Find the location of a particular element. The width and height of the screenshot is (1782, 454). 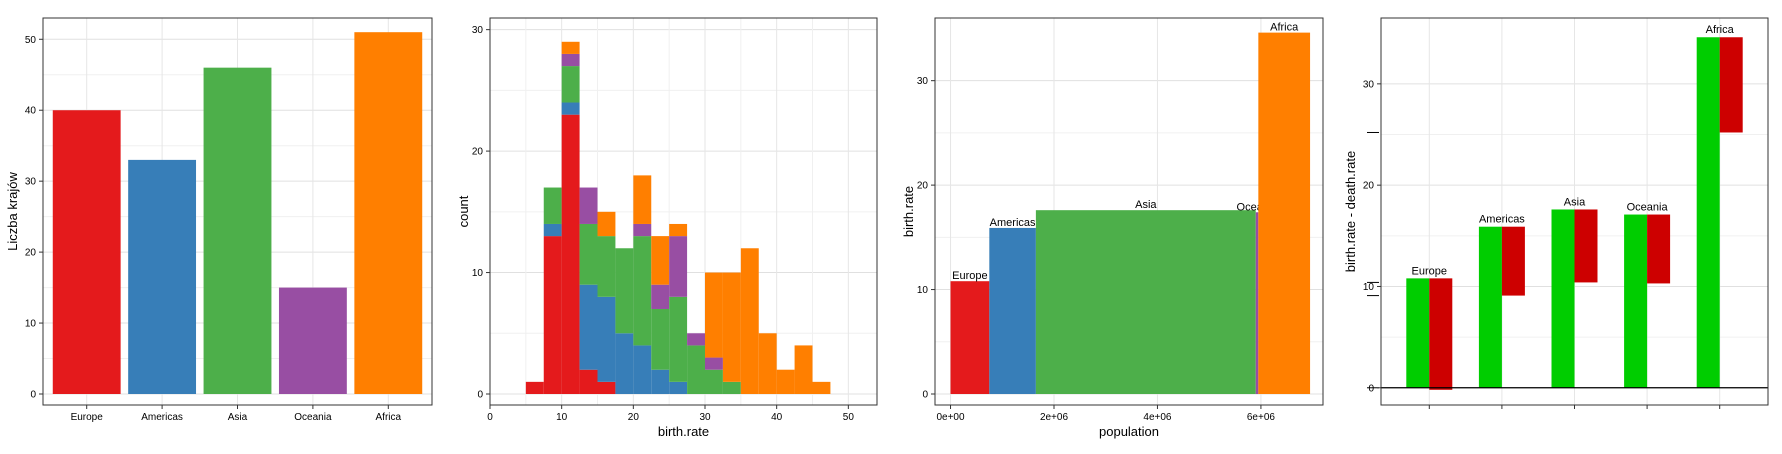

green-bar-oceania is located at coordinates (1636, 301).